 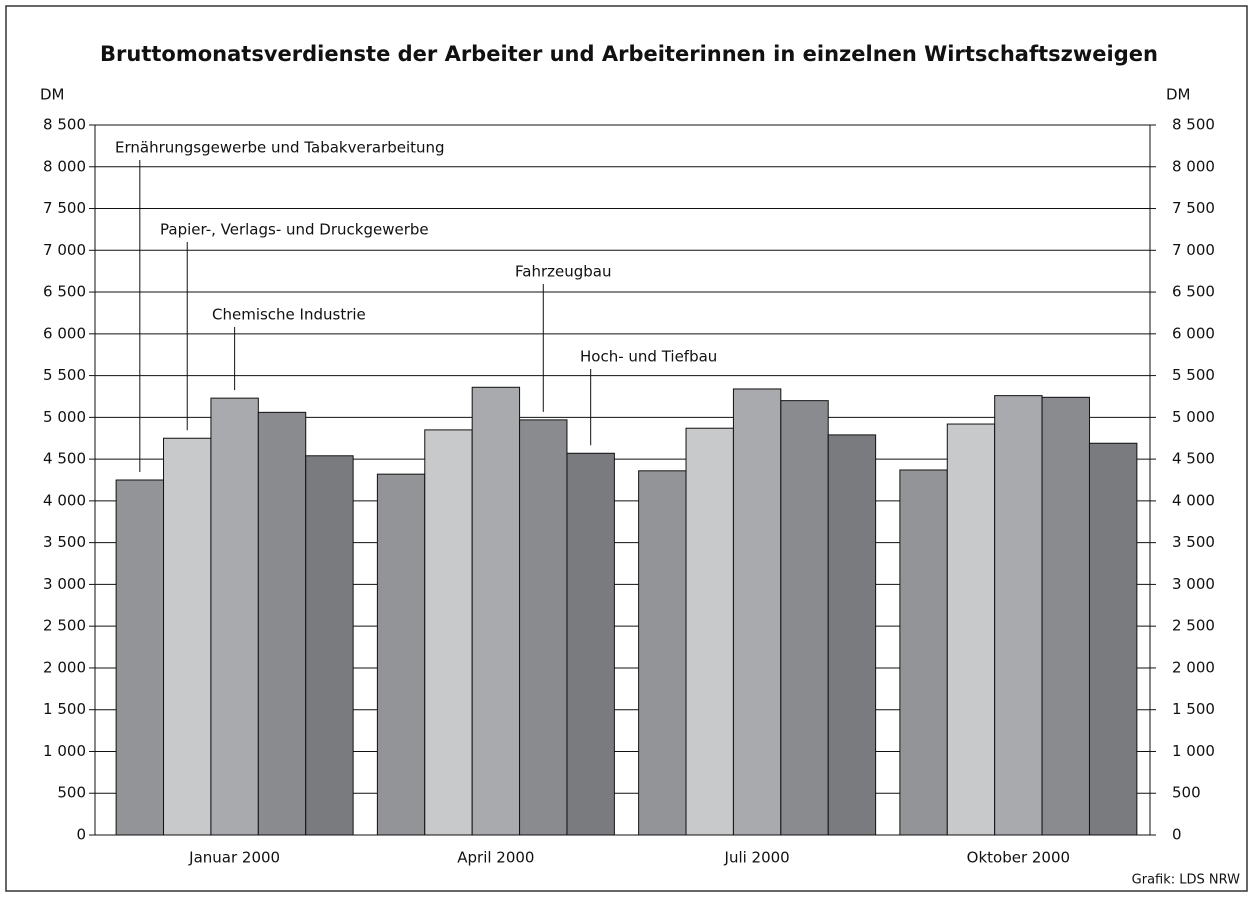 What do you see at coordinates (52, 95) in the screenshot?
I see `y-axis-label: DM` at bounding box center [52, 95].